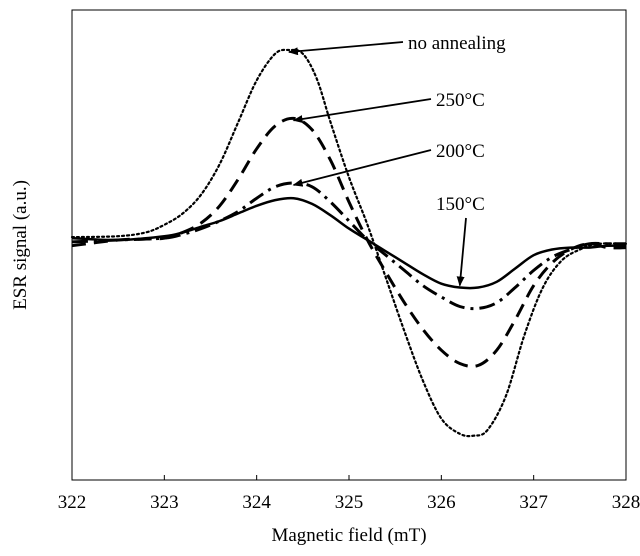 The width and height of the screenshot is (640, 556). I want to click on annotation-arrow-150c, so click(461, 252).